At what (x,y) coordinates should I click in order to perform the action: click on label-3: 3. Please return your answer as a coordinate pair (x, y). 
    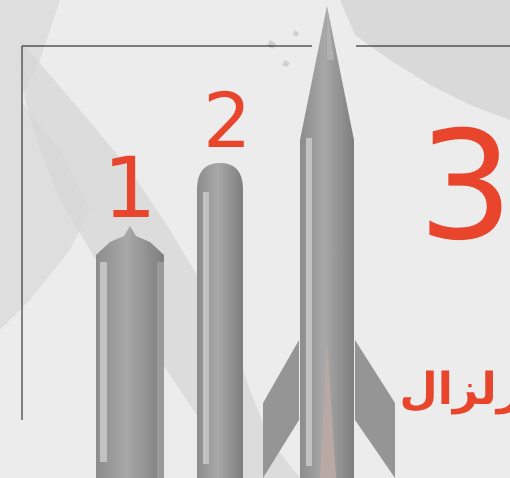
    Looking at the image, I should click on (464, 187).